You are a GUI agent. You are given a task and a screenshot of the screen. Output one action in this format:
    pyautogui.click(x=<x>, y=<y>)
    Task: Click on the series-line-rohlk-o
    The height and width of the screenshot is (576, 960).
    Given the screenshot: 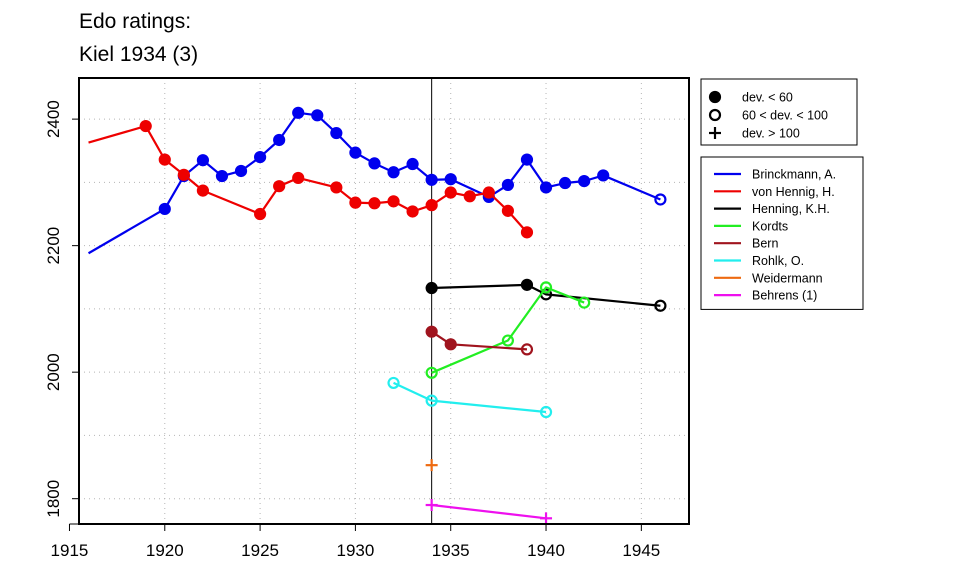 What is the action you would take?
    pyautogui.click(x=470, y=397)
    